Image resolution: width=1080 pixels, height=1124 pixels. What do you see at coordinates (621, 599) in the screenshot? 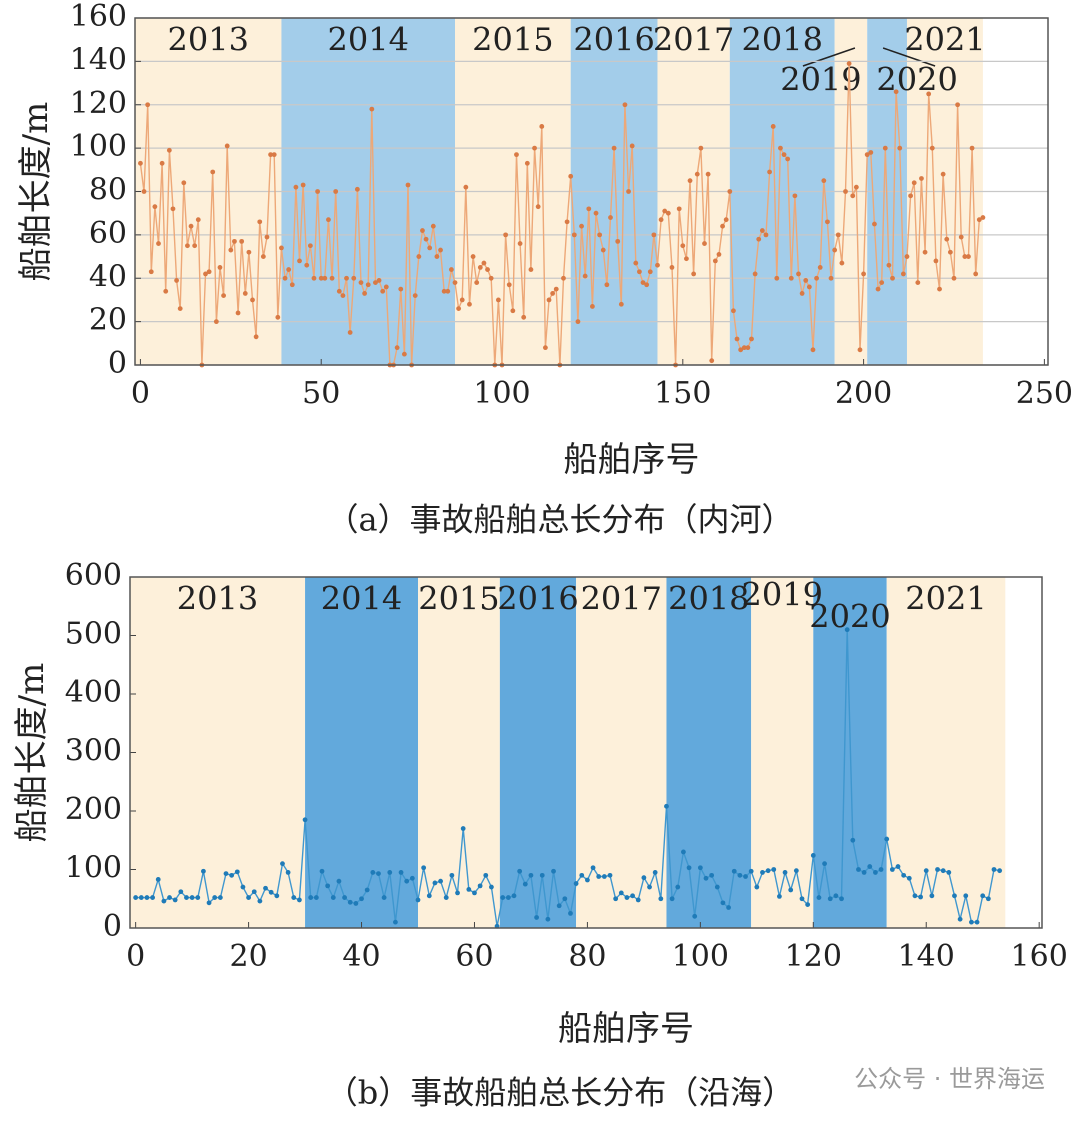
I see `band-label: 2017` at bounding box center [621, 599].